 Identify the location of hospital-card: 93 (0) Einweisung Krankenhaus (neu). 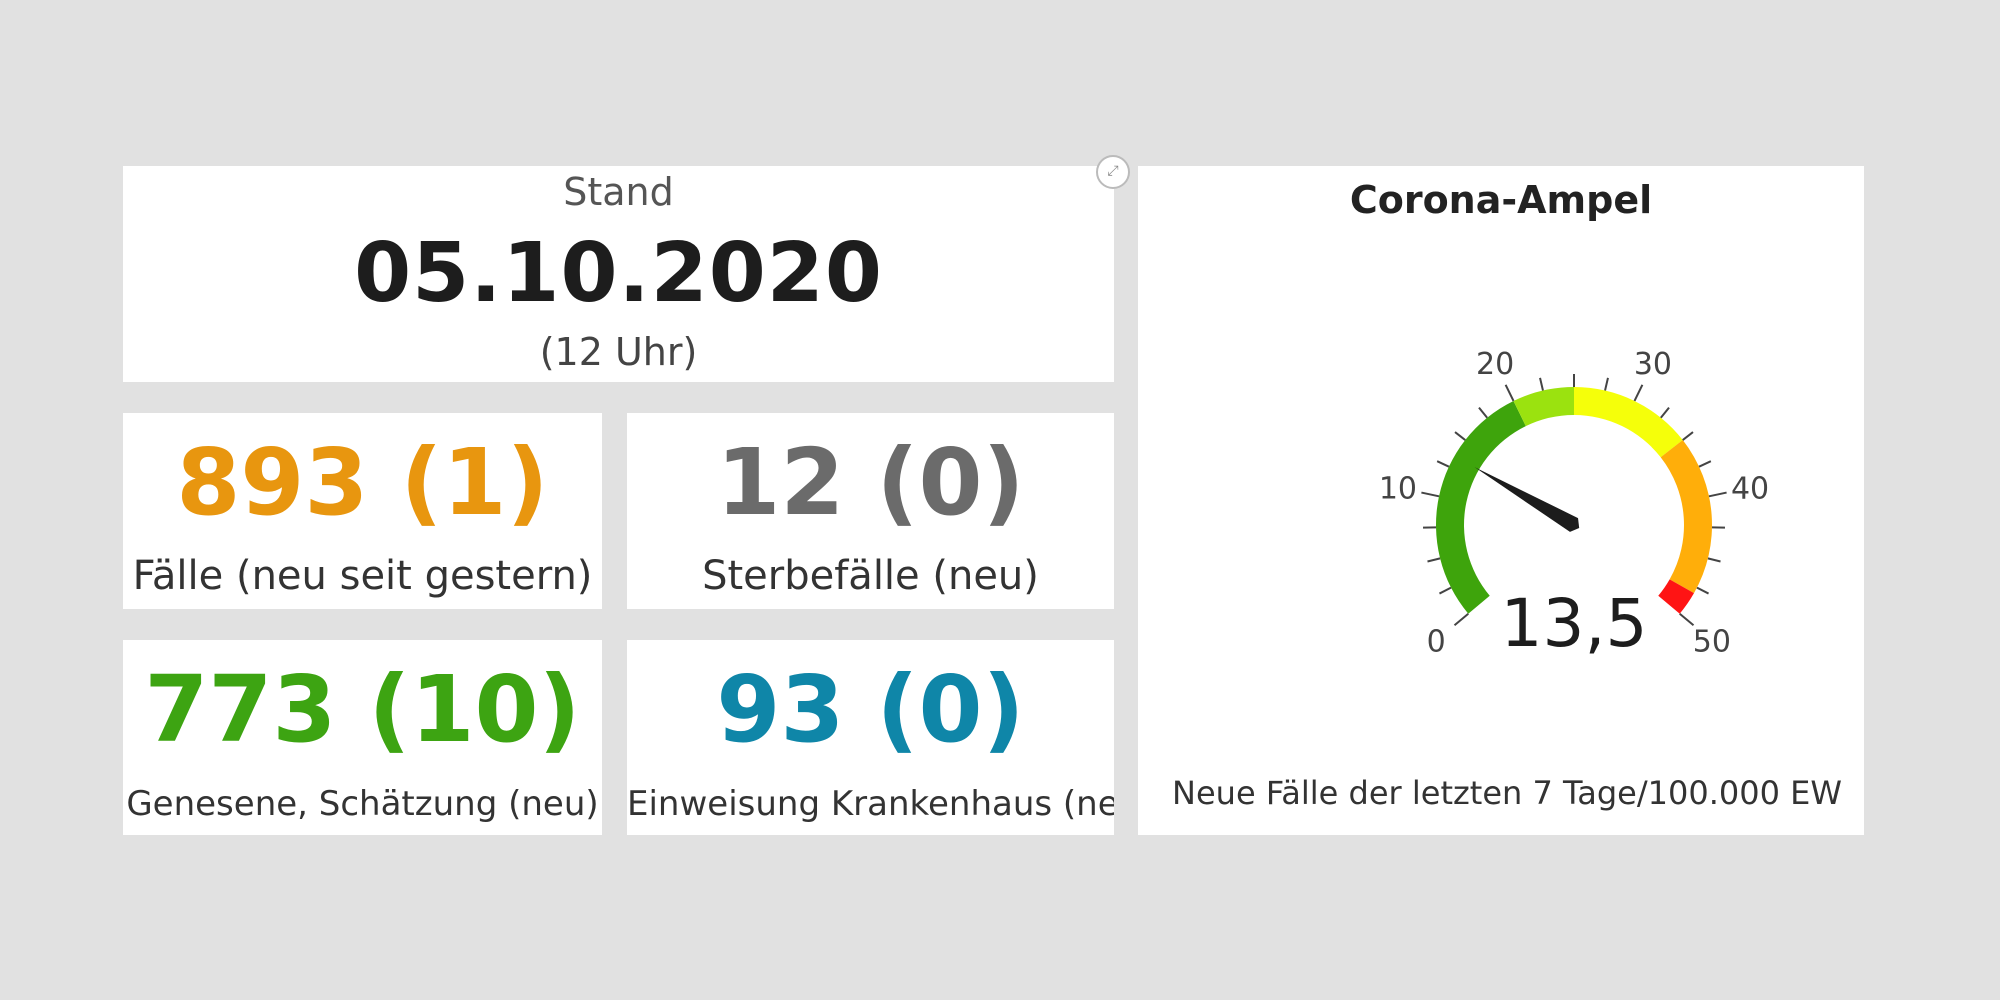
(870, 737).